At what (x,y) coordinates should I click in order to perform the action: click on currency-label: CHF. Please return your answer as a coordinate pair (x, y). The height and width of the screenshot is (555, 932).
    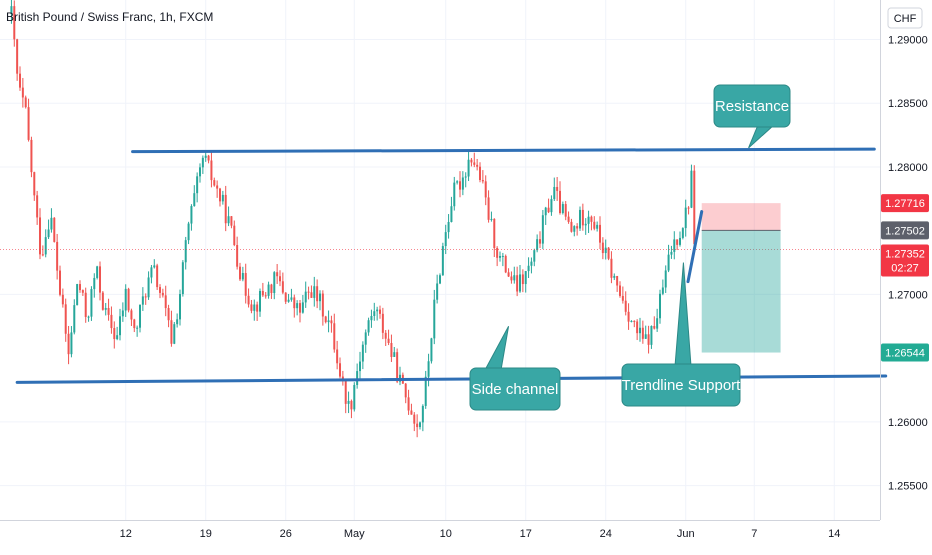
    Looking at the image, I should click on (905, 19).